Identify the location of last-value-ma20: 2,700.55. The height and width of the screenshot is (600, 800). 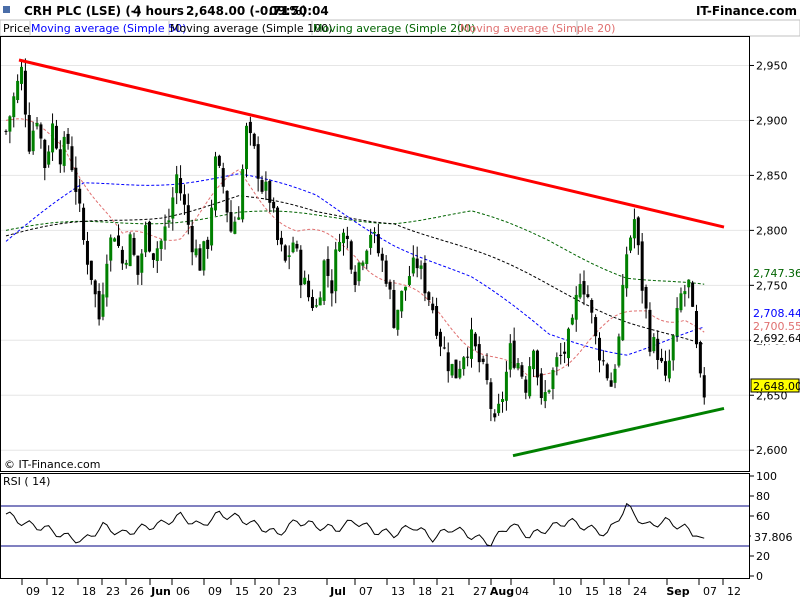
(776, 326).